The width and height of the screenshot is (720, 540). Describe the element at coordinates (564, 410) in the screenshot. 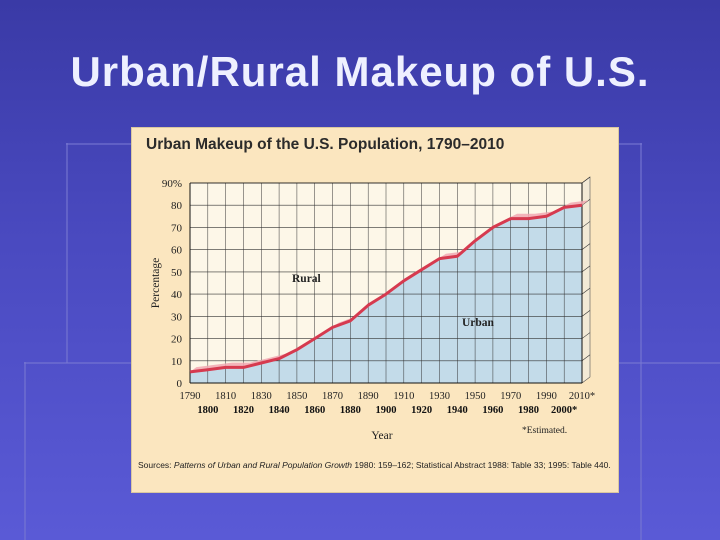

I see `x-tick-label: 2000*` at that location.